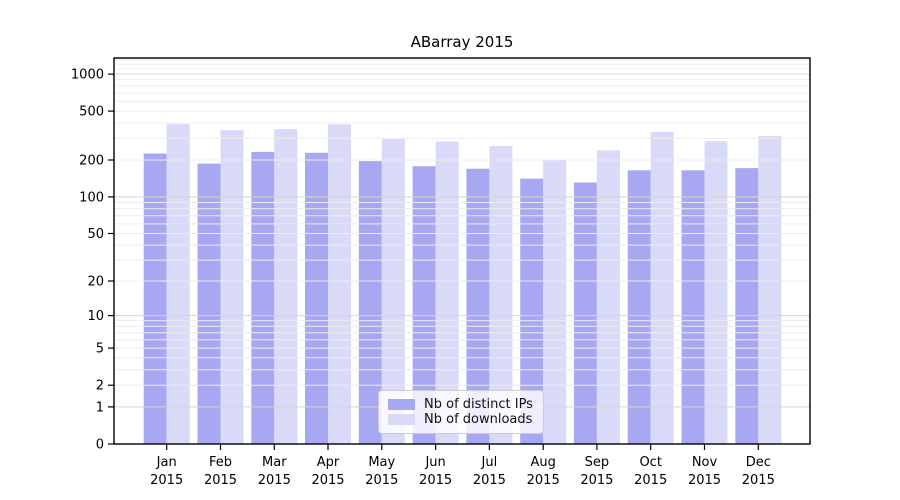 The height and width of the screenshot is (500, 900). Describe the element at coordinates (263, 297) in the screenshot. I see `bar-mar-distinct-ips` at that location.